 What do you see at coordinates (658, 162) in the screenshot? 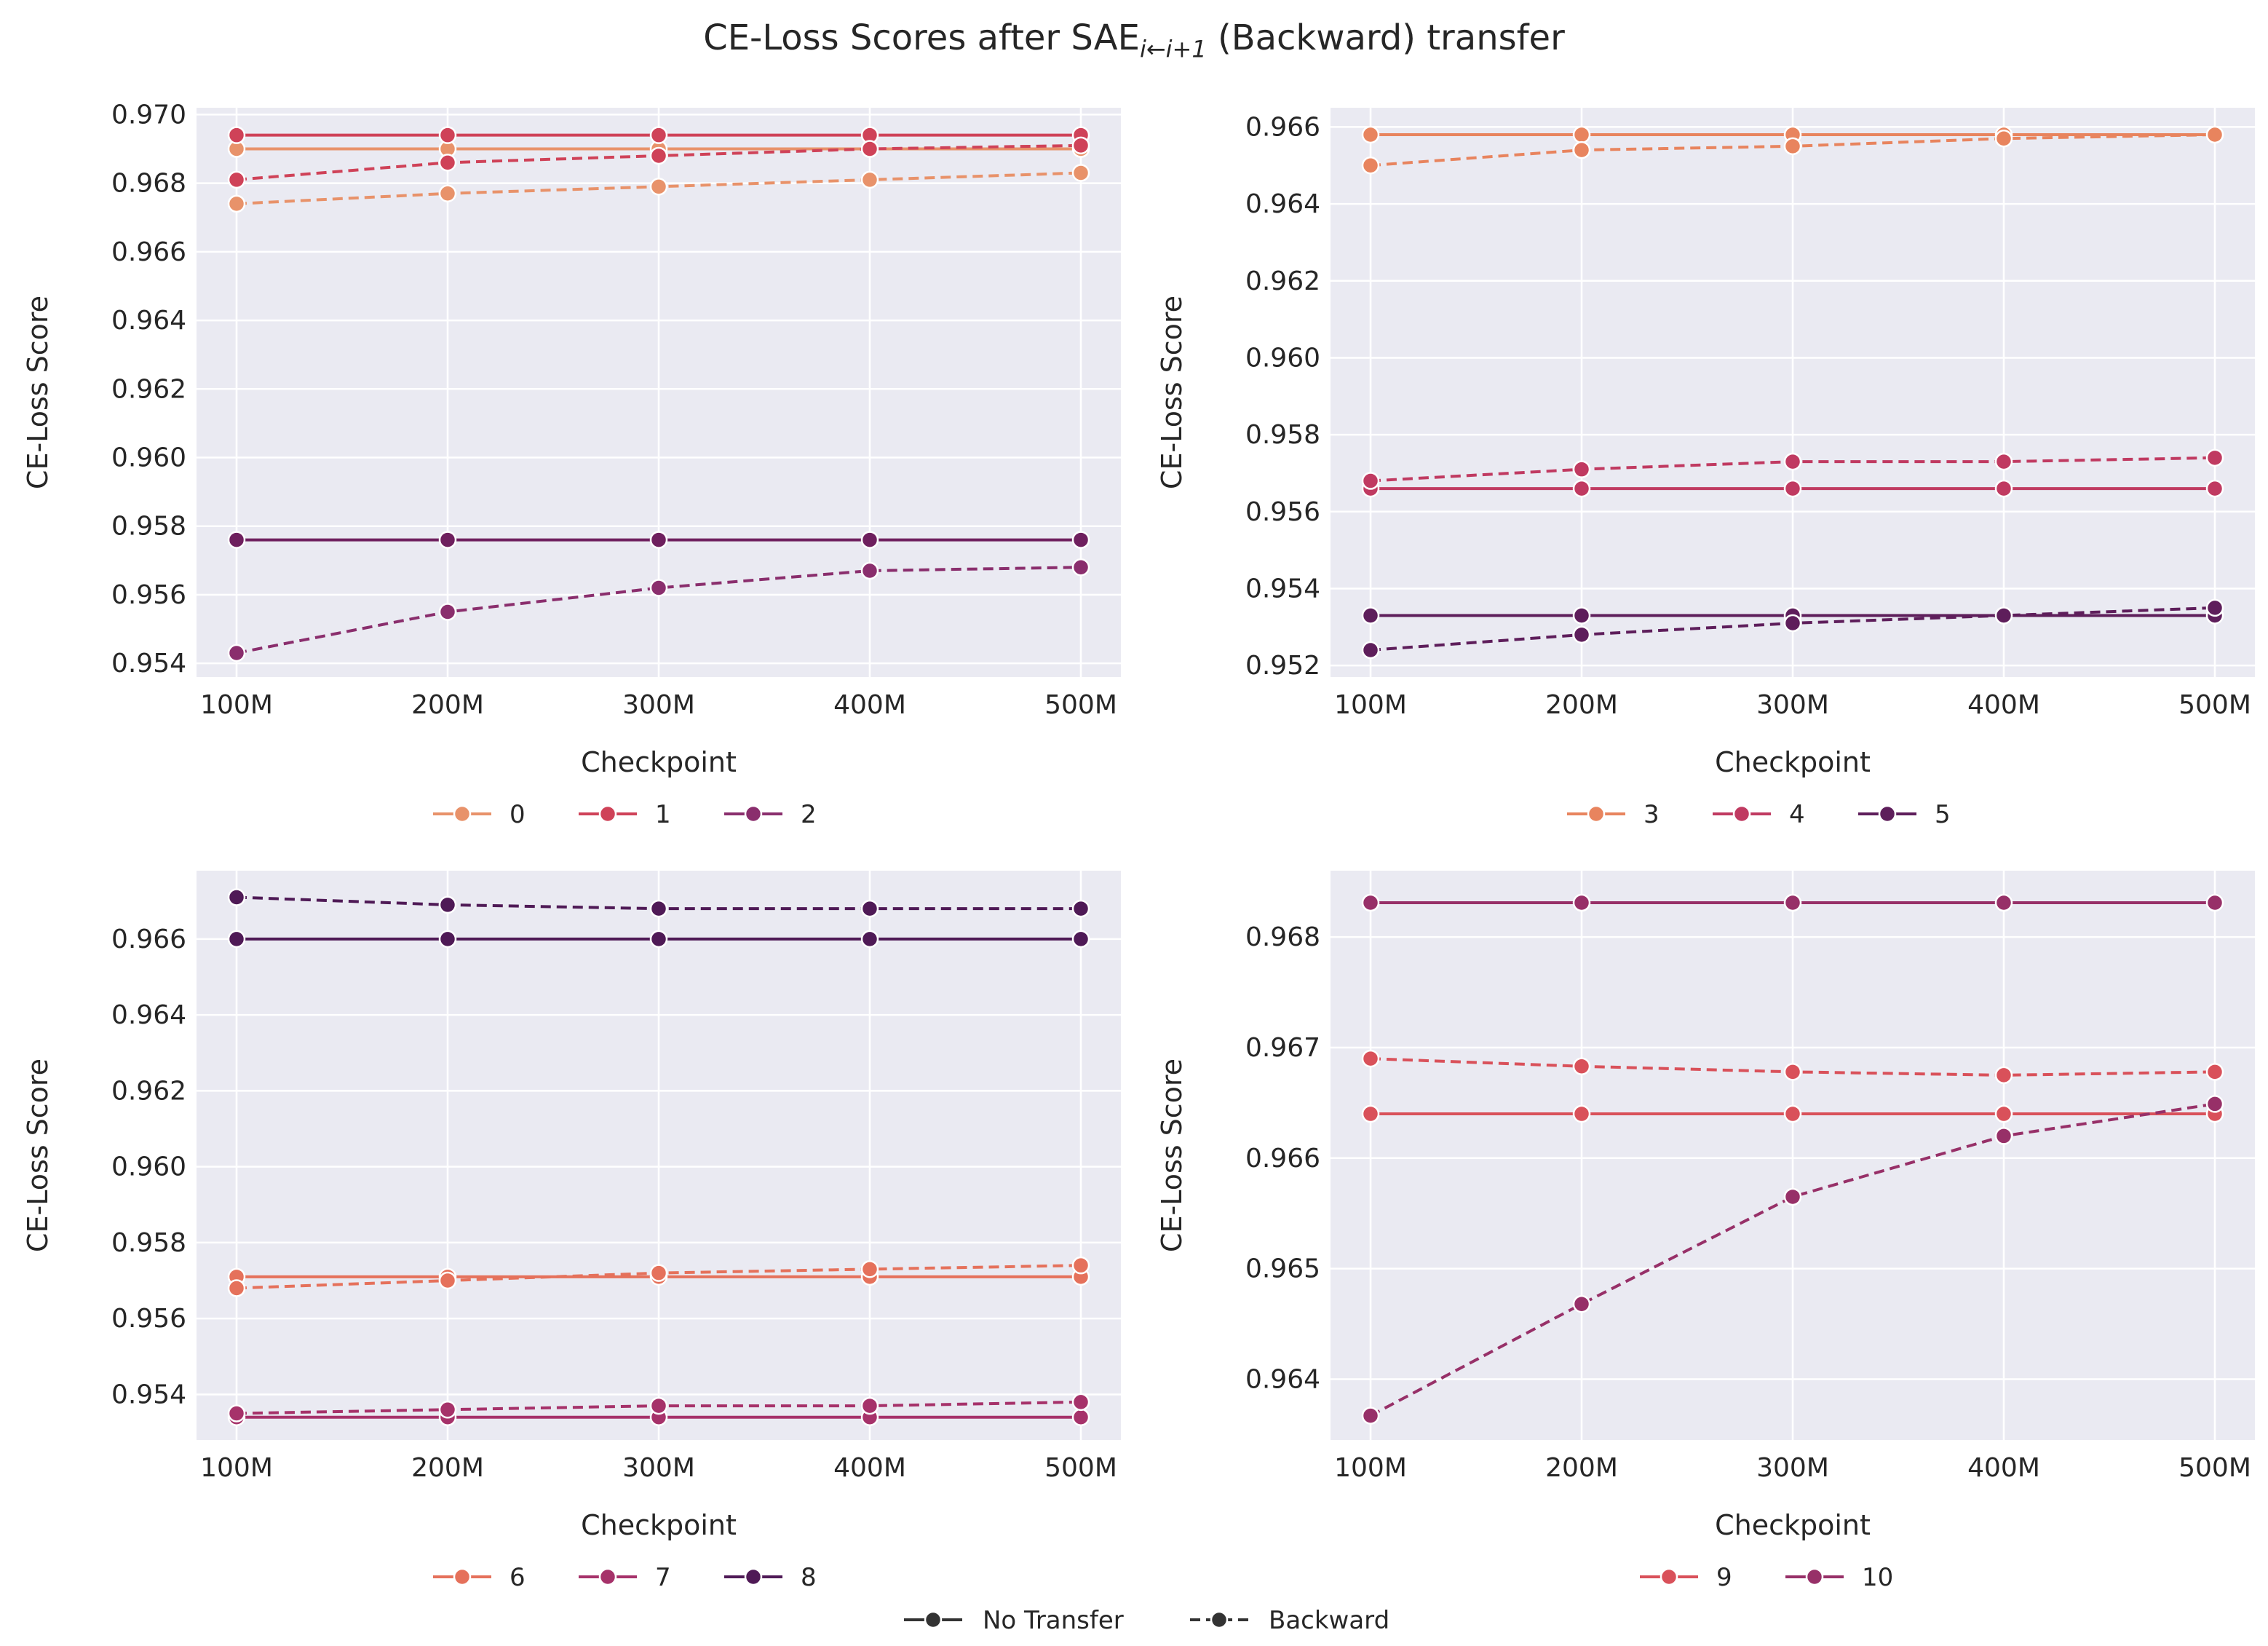
I see `series-1-backward` at bounding box center [658, 162].